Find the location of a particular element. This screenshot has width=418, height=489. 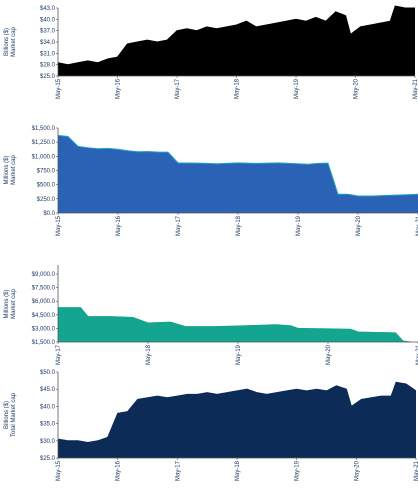

y-tick: $1,250.0 is located at coordinates (45, 143).